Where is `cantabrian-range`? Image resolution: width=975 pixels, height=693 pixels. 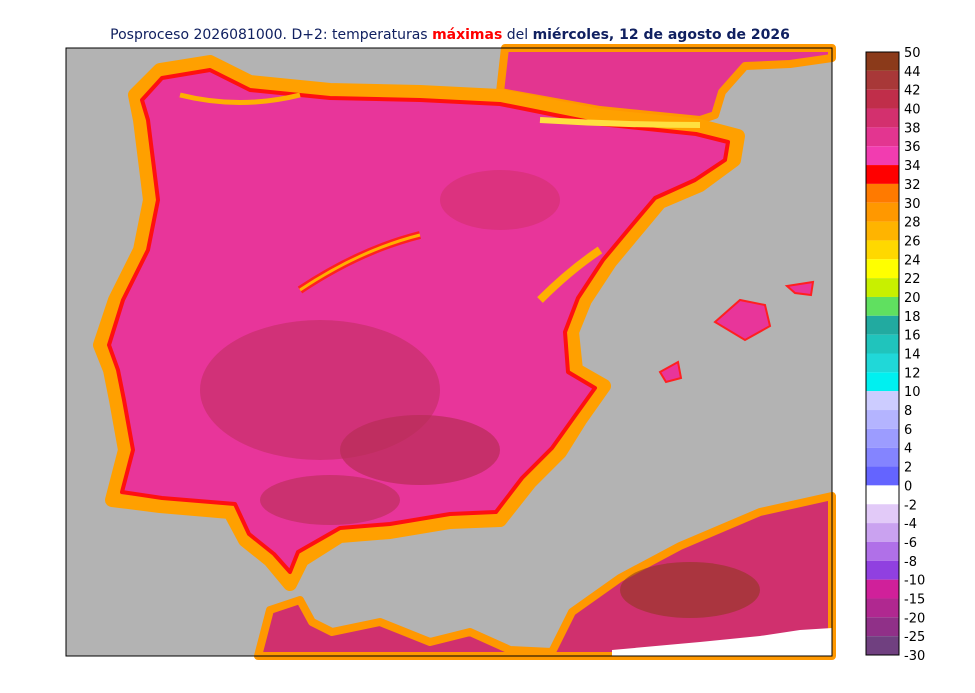
cantabrian-range is located at coordinates (240, 98).